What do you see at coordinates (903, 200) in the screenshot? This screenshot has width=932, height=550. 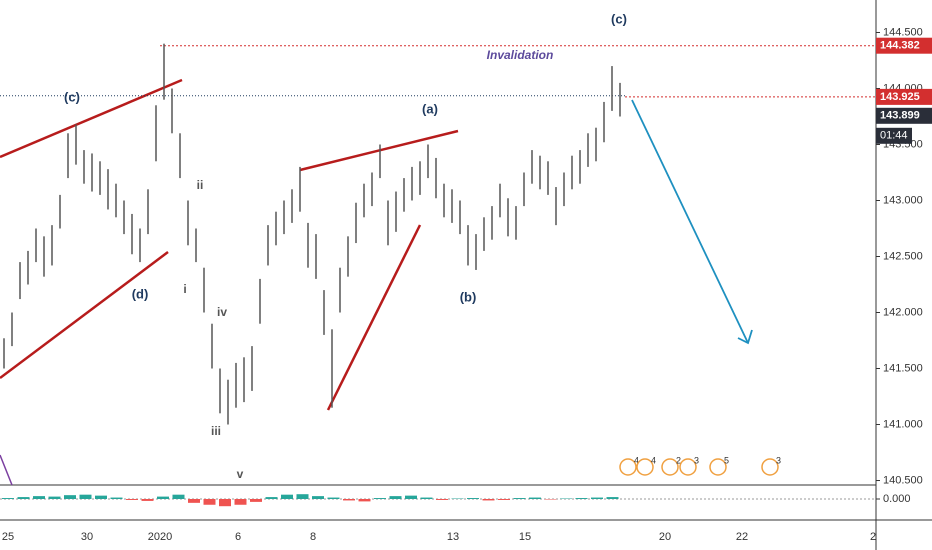 I see `y-tick-label: 143.000` at bounding box center [903, 200].